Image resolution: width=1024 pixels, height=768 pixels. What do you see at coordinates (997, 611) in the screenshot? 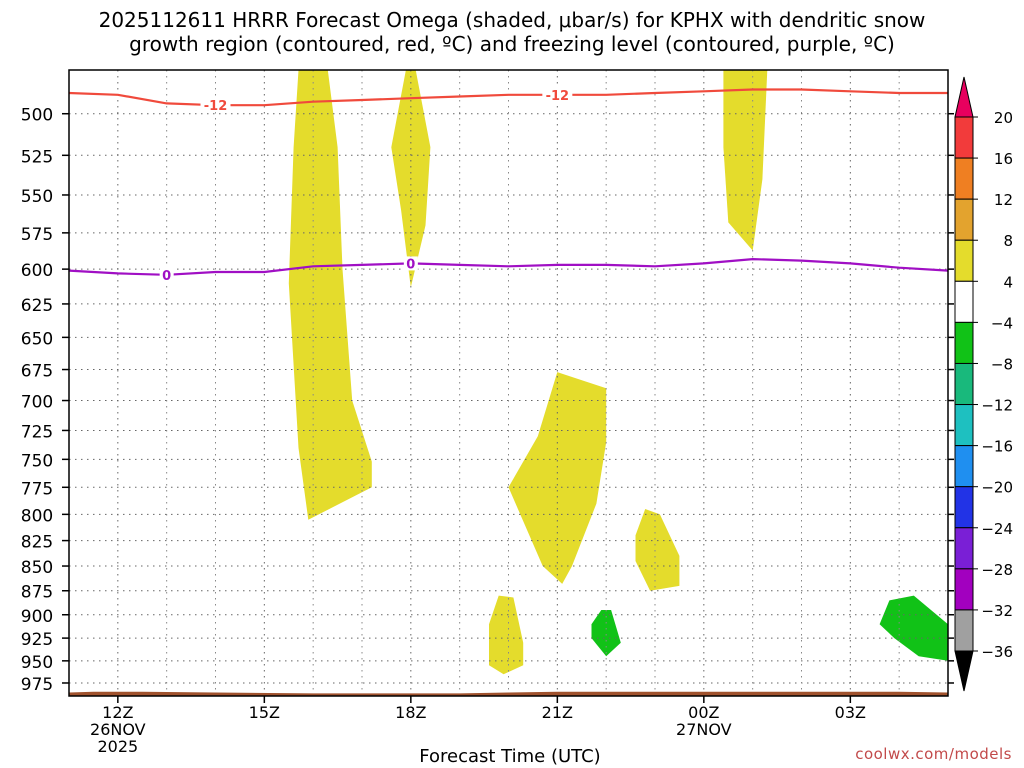
I see `colorbar-label: −32` at bounding box center [997, 611].